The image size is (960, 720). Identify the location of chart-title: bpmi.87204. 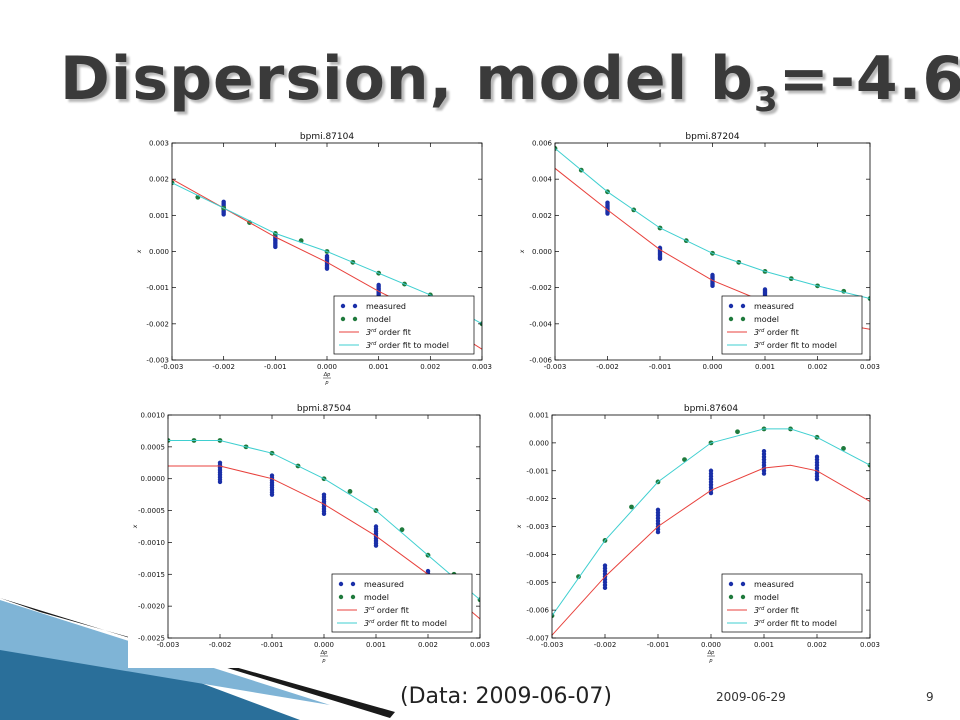
(712, 137).